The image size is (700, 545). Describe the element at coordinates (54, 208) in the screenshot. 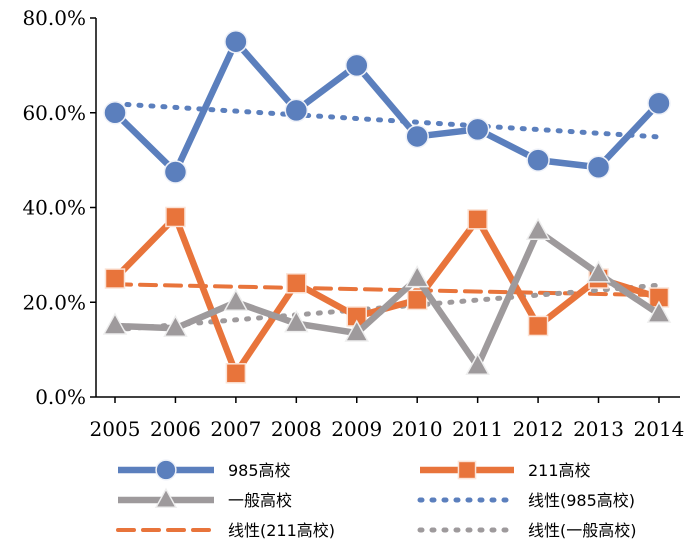

I see `y-tick-label: 40.0%` at that location.